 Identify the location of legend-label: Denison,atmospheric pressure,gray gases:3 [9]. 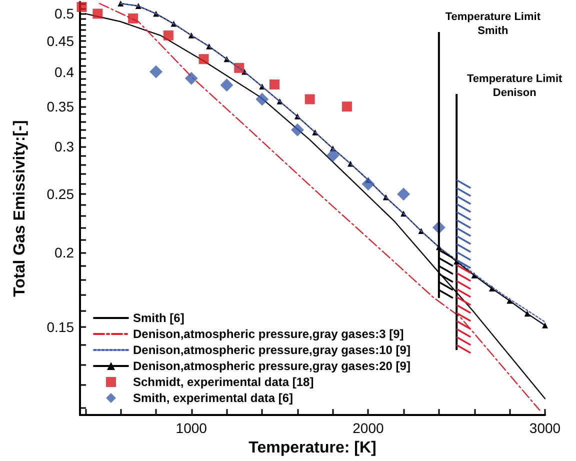
(268, 334).